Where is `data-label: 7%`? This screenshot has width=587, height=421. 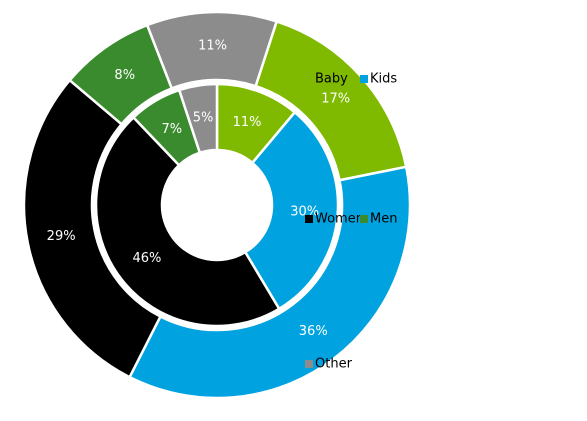
data-label: 7% is located at coordinates (171, 129).